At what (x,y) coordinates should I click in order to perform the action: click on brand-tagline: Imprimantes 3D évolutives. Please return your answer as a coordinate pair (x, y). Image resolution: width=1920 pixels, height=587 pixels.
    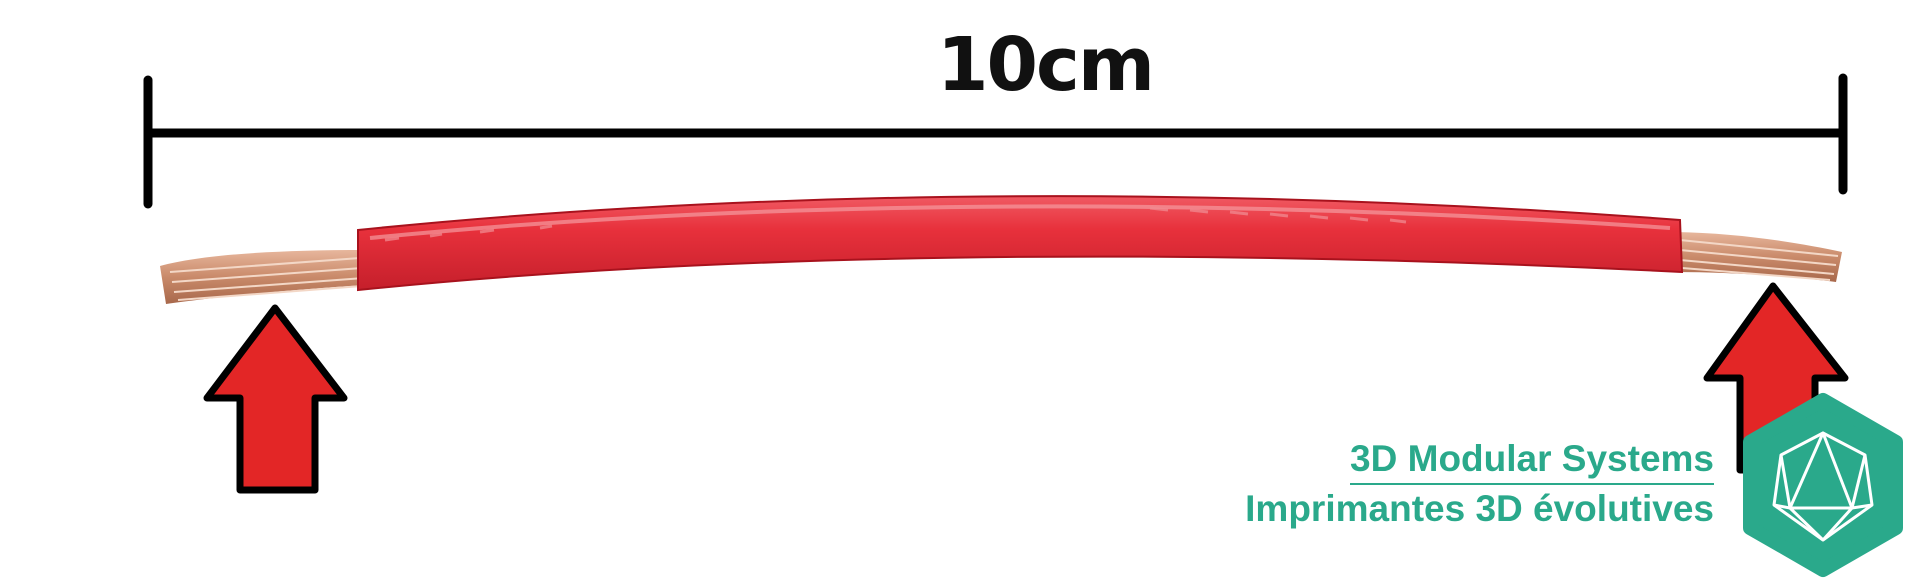
    Looking at the image, I should click on (1479, 508).